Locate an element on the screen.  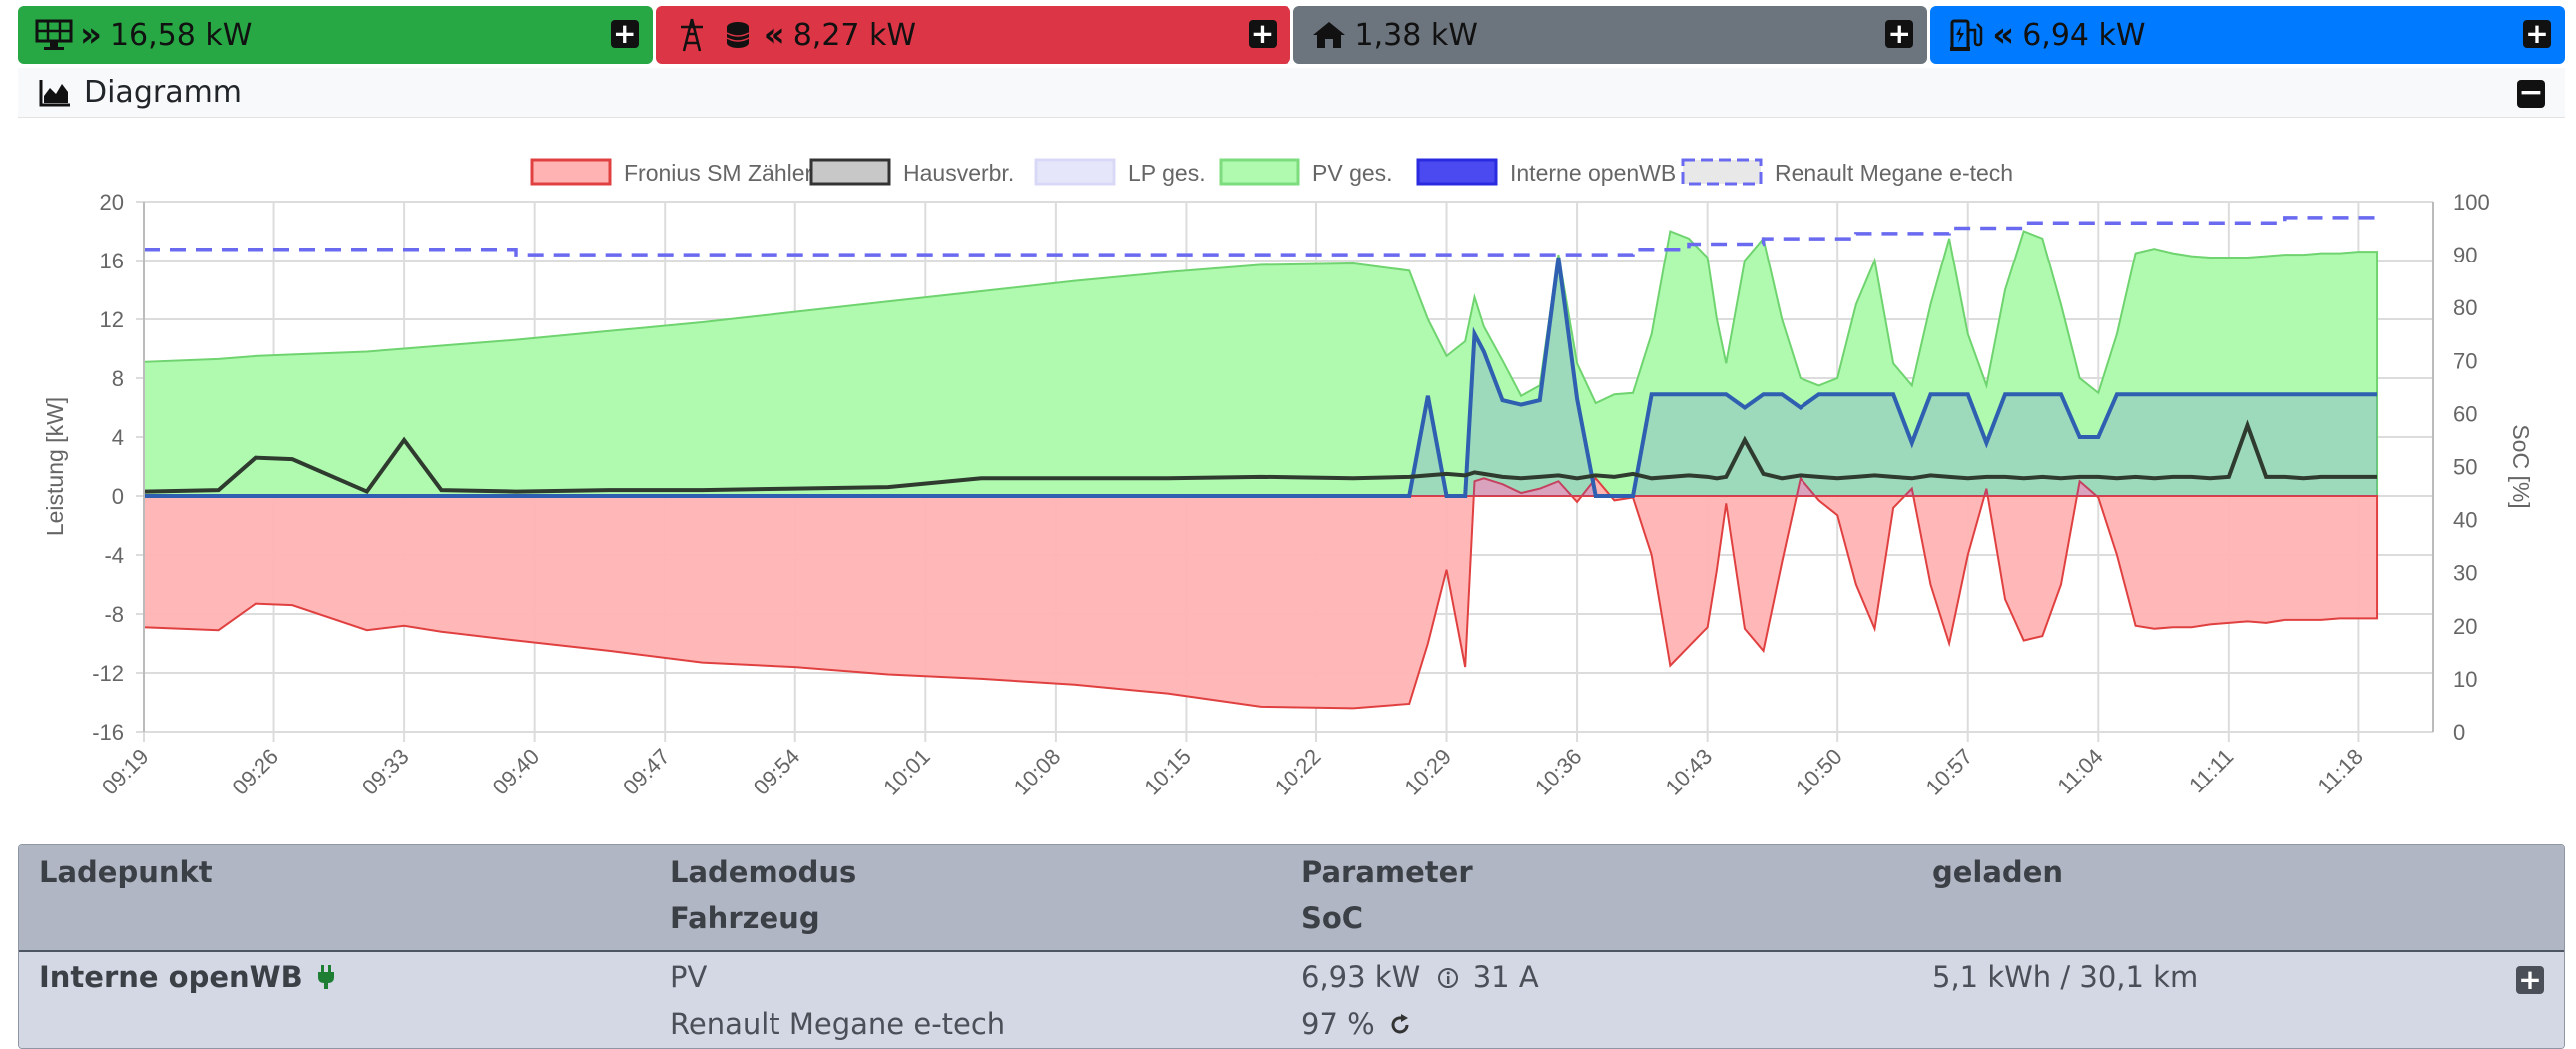
y2-tick-label: 70 is located at coordinates (2465, 360).